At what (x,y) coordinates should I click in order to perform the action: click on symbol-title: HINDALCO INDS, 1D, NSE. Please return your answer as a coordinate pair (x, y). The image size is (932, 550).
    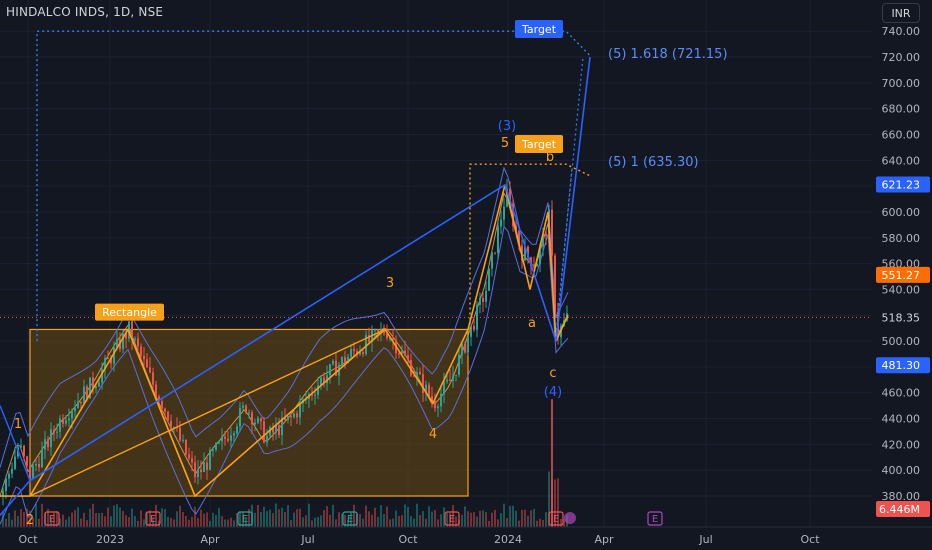
    Looking at the image, I should click on (85, 12).